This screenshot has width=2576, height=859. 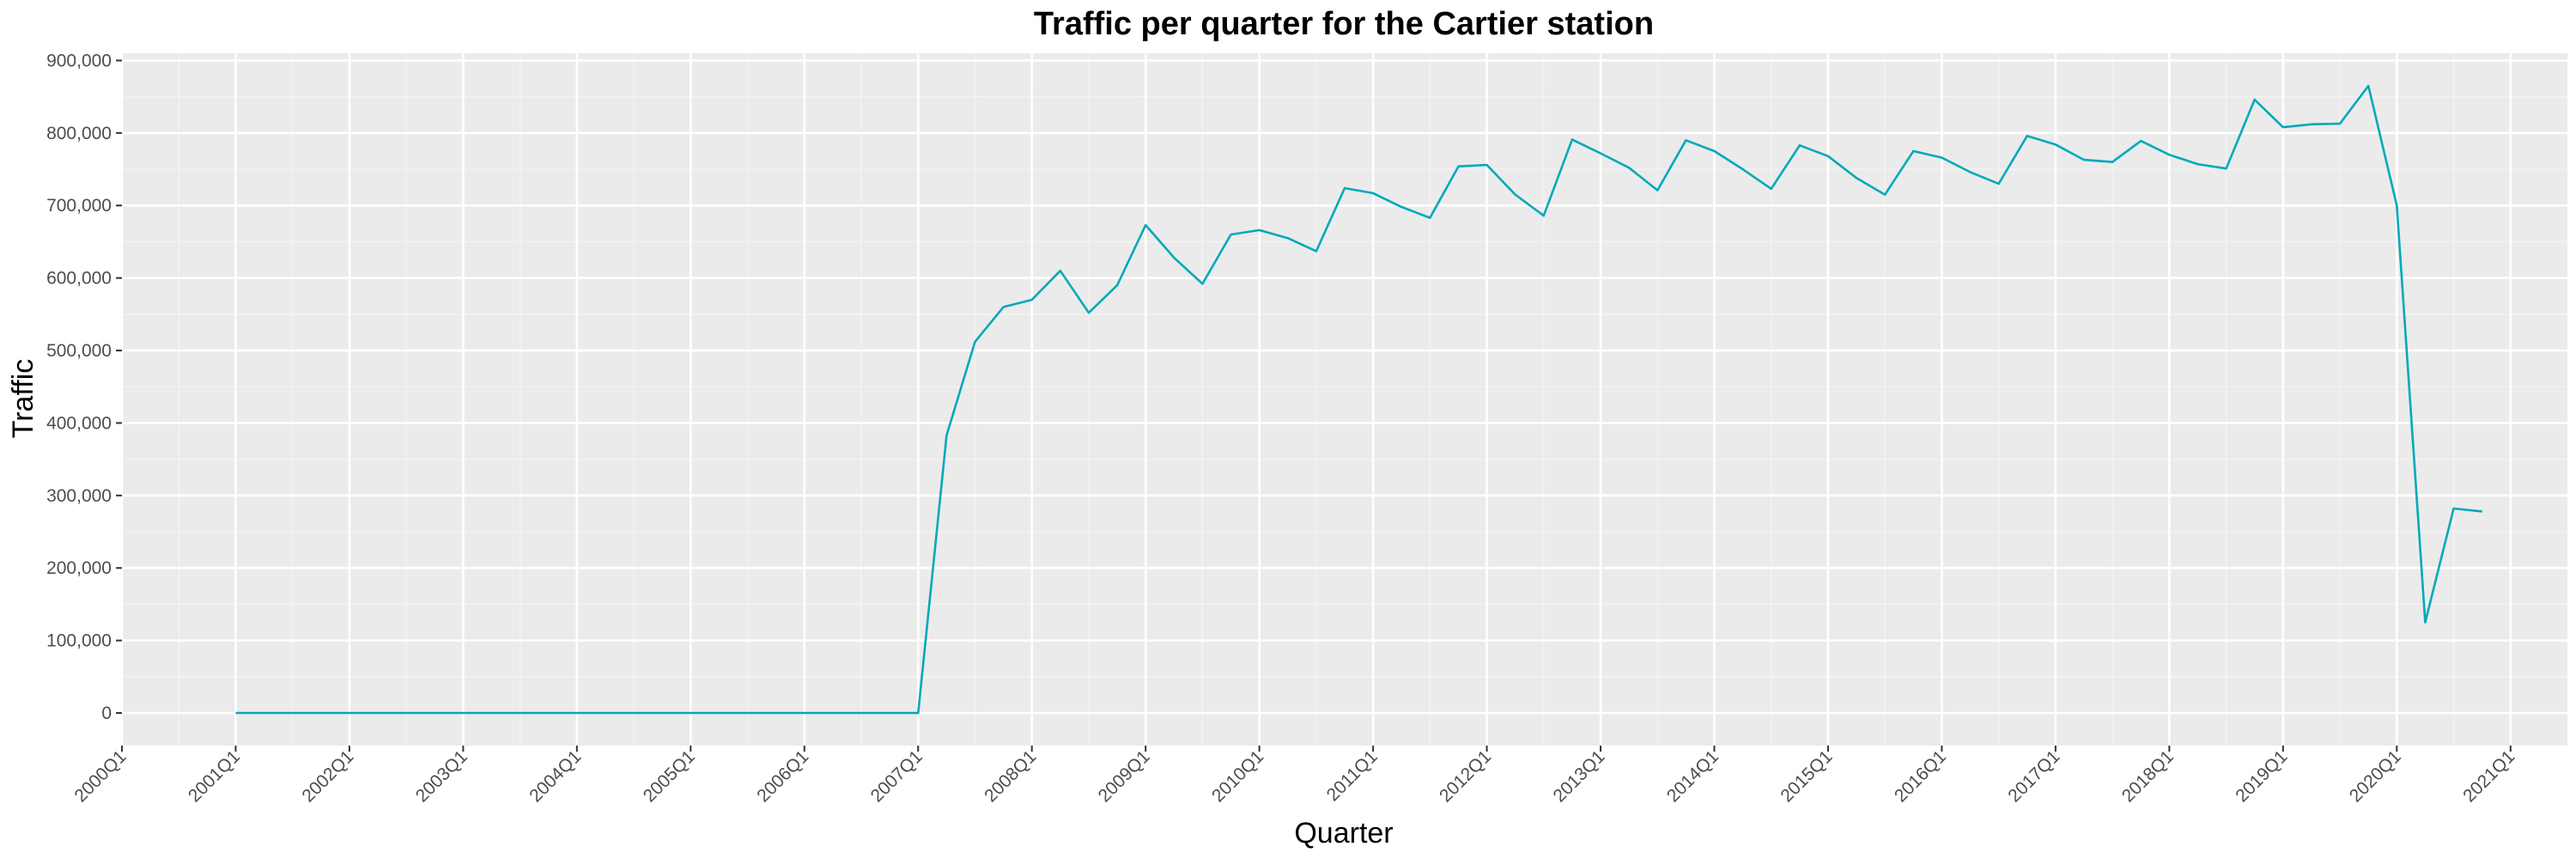 I want to click on y-tick-label: 500,000, so click(x=79, y=351).